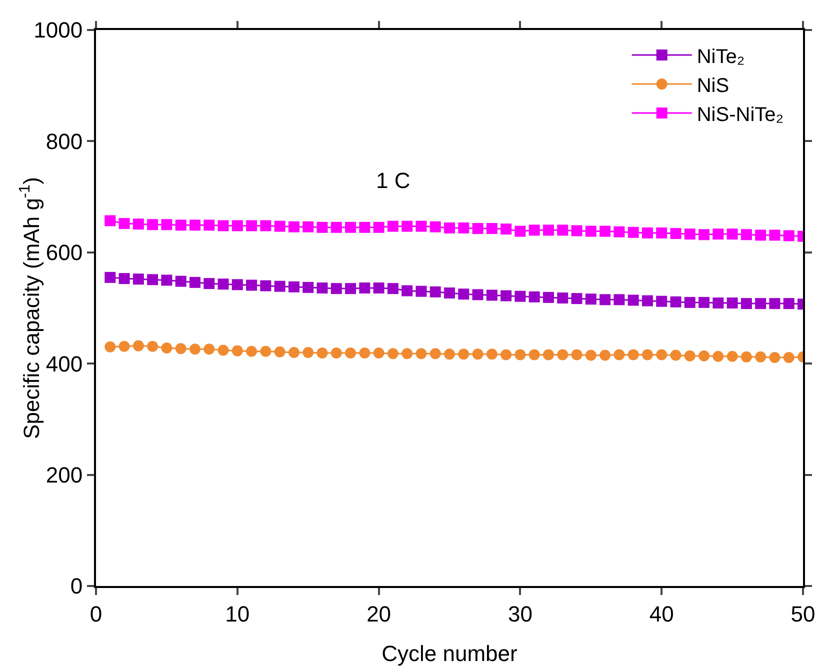  What do you see at coordinates (713, 85) in the screenshot?
I see `legend-label: NiS` at bounding box center [713, 85].